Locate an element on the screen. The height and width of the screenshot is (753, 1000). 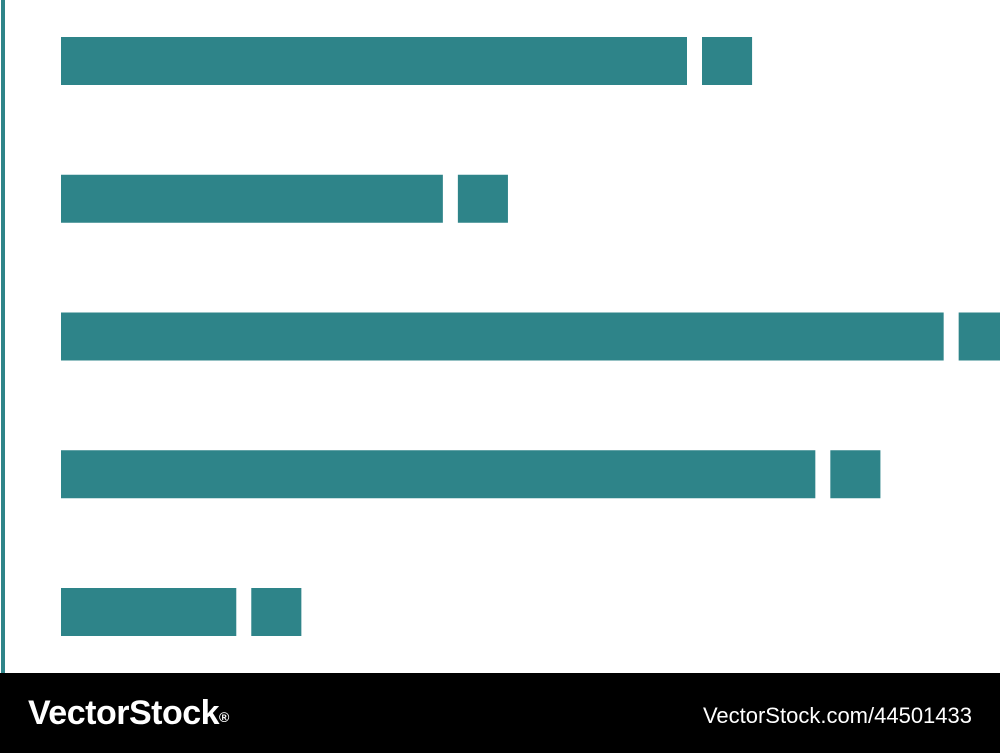
image-id-text: VectorStock.com/44501433 is located at coordinates (837, 715).